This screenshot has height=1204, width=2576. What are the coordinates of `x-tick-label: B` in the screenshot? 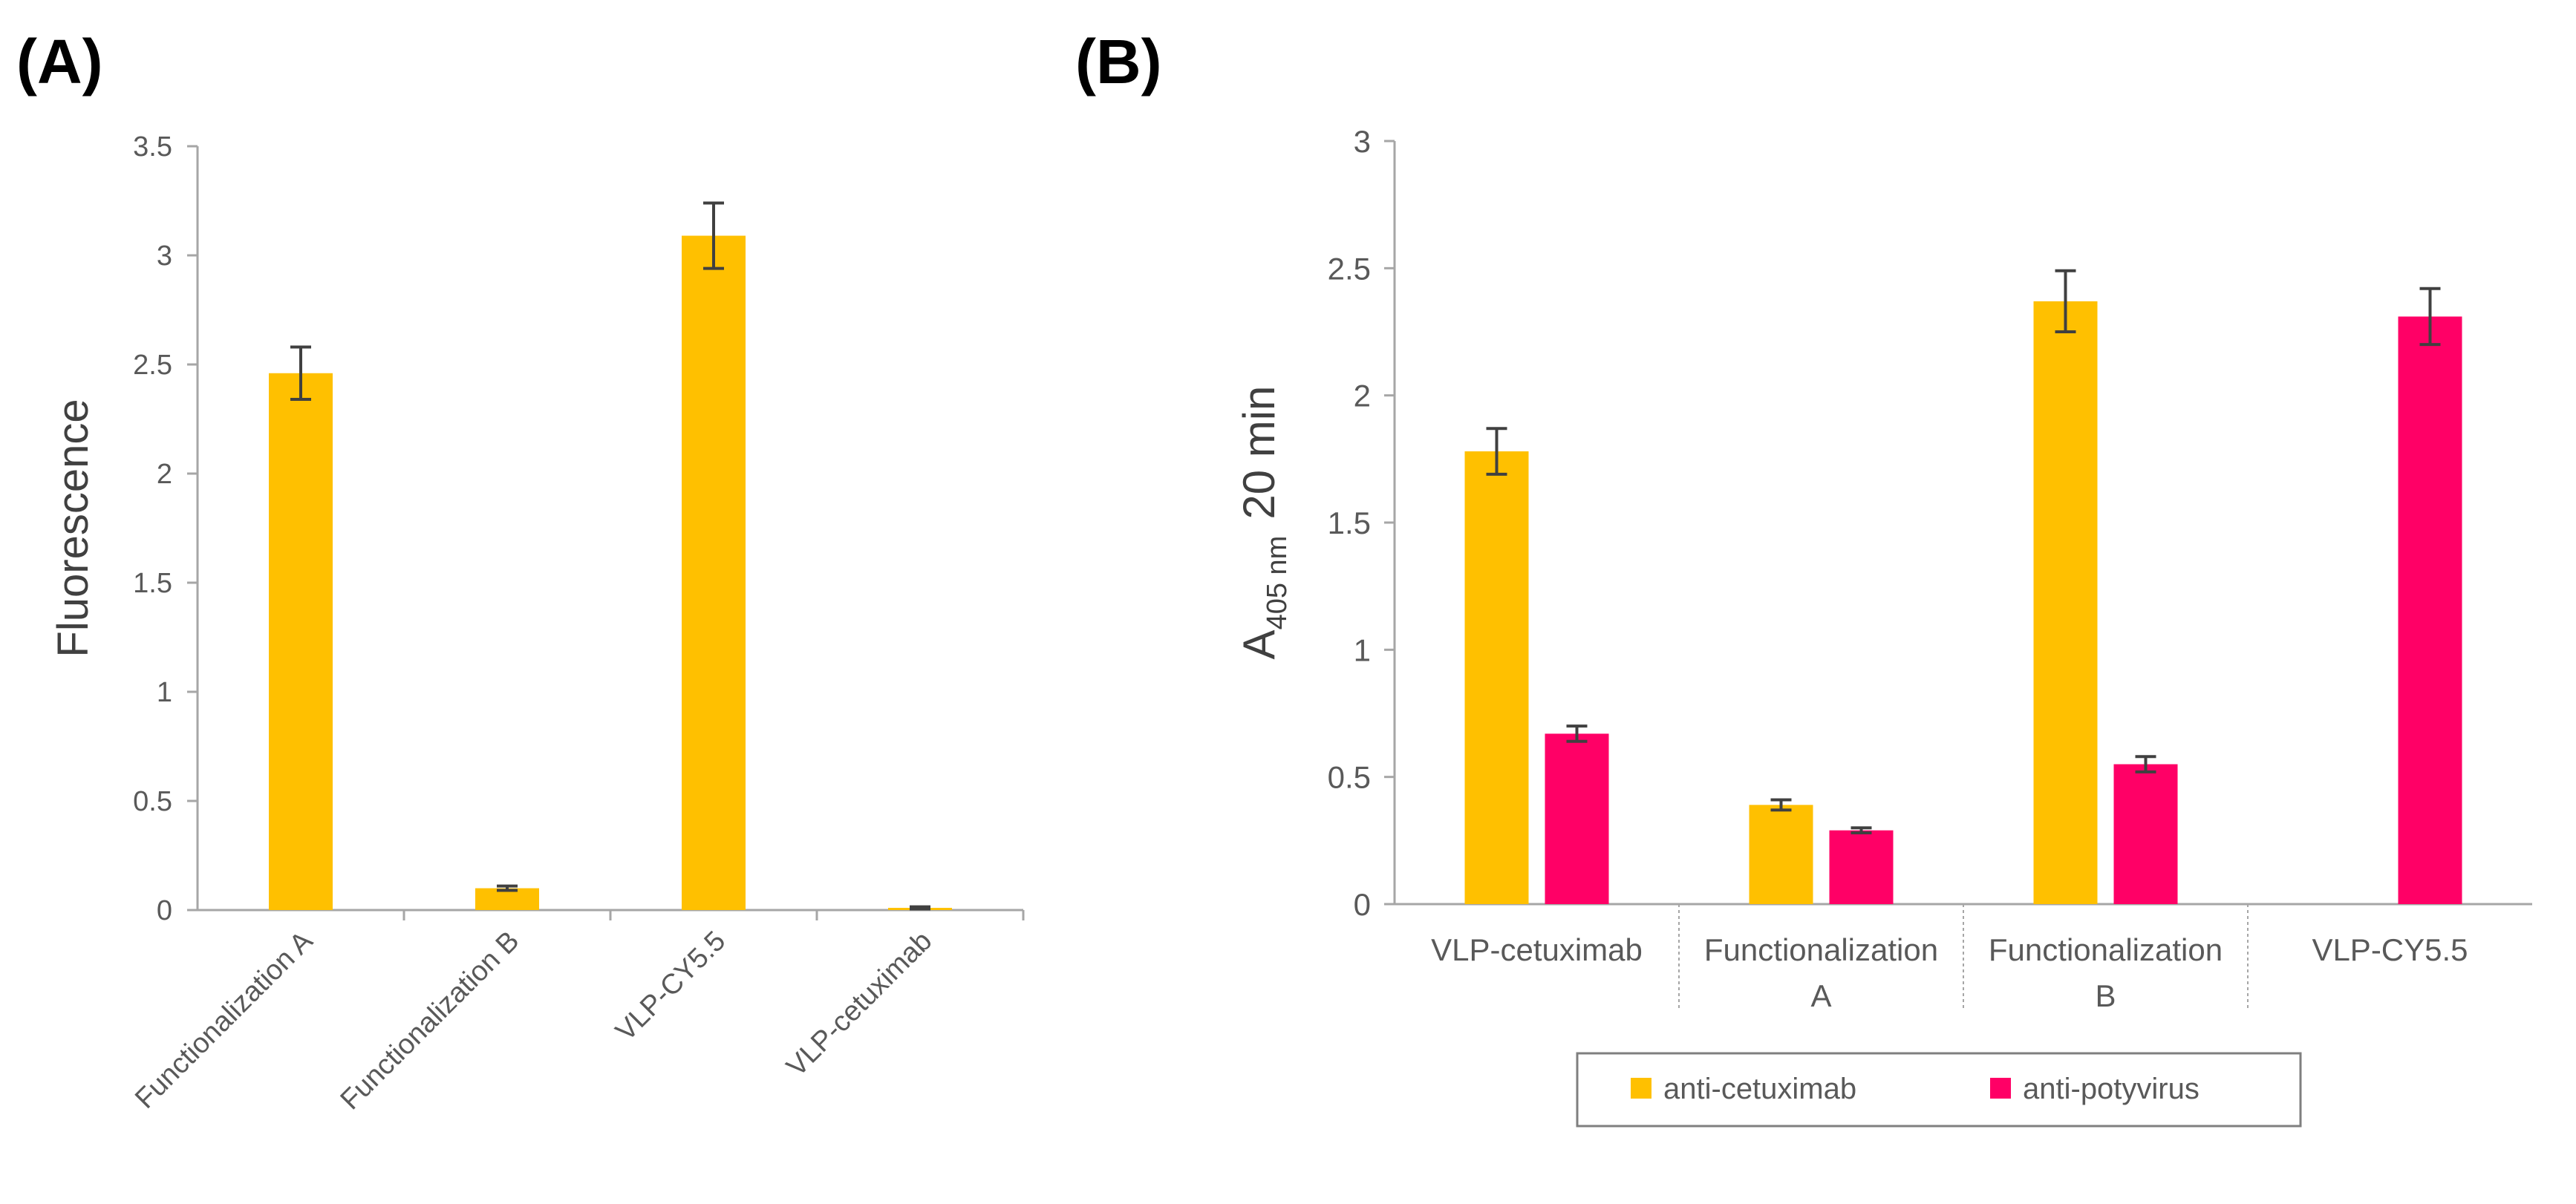 It's located at (2105, 996).